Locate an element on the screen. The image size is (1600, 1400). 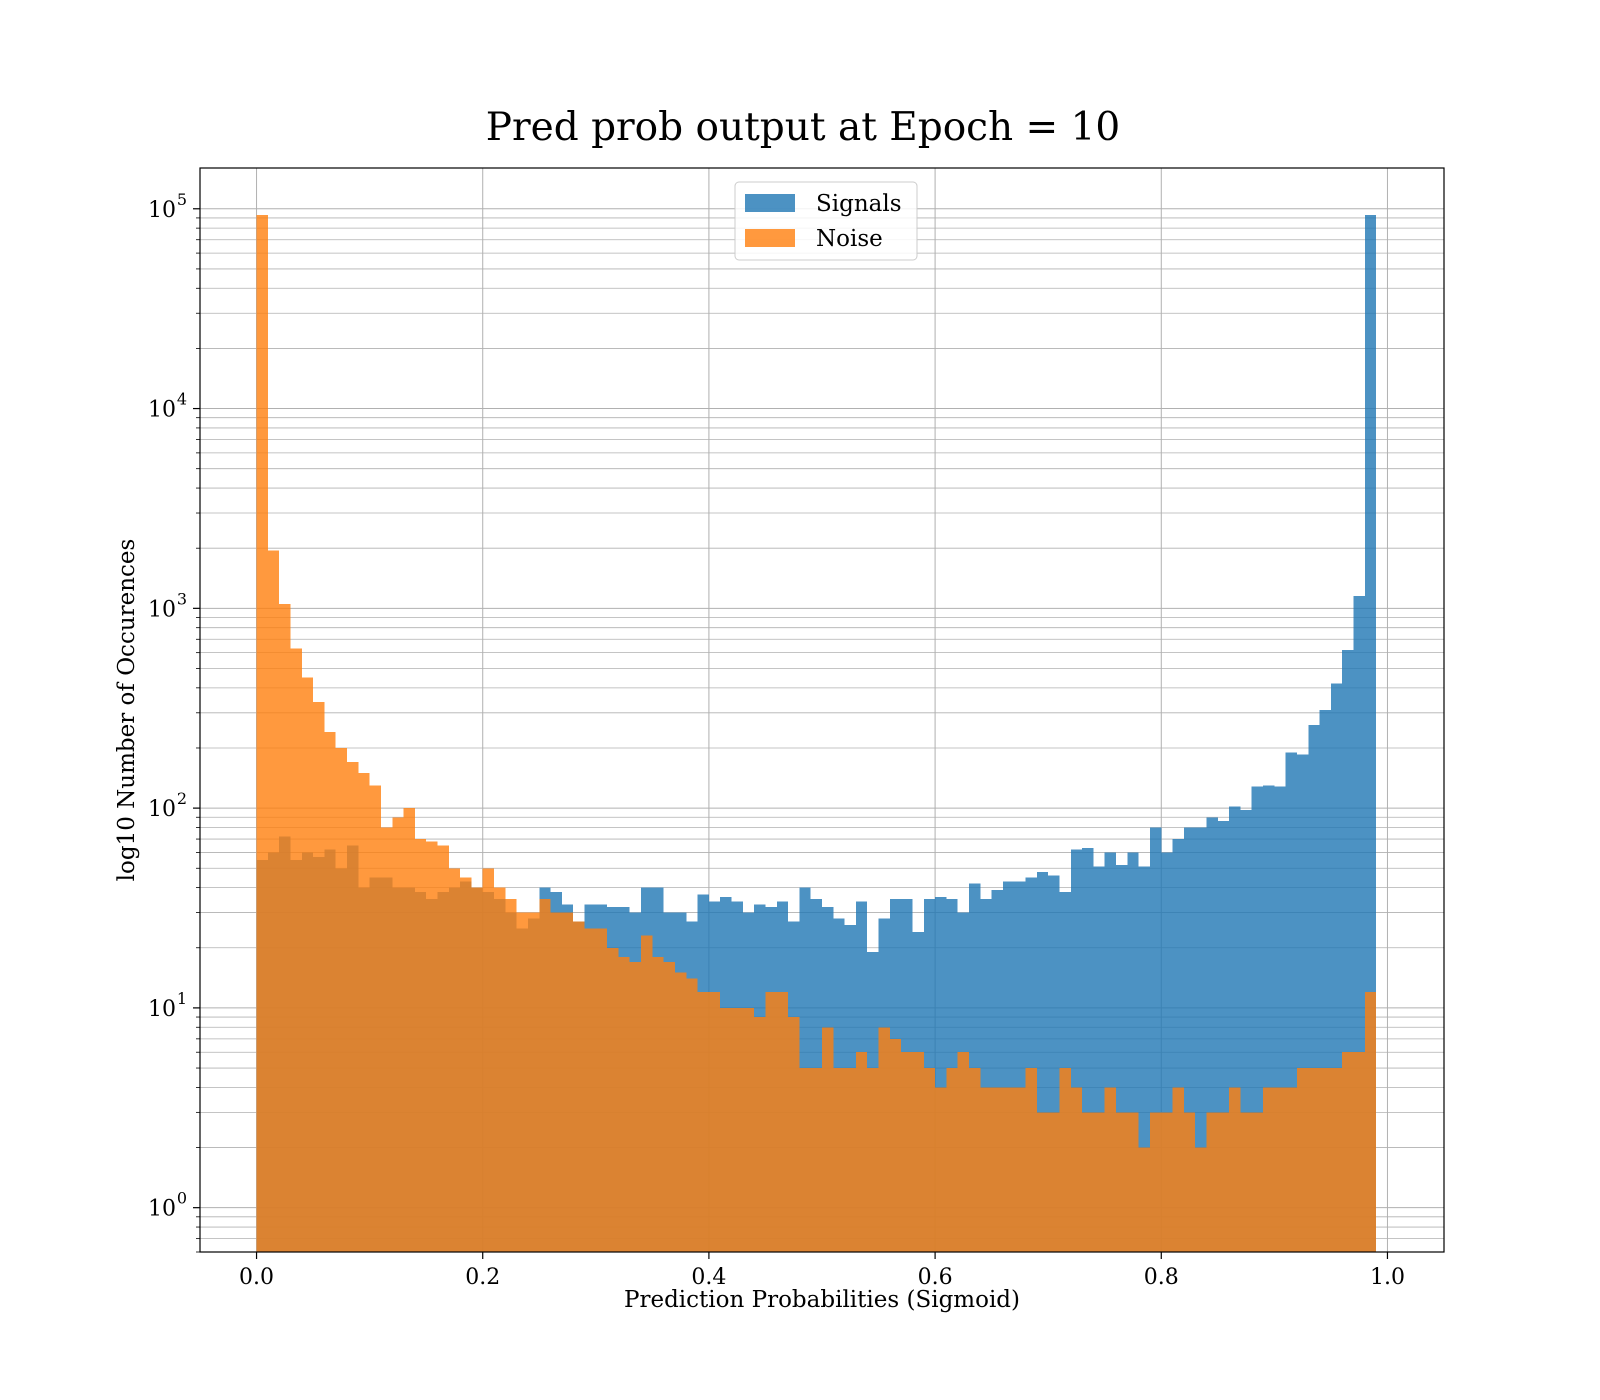
y-tick-exponent: 2 is located at coordinates (182, 798).